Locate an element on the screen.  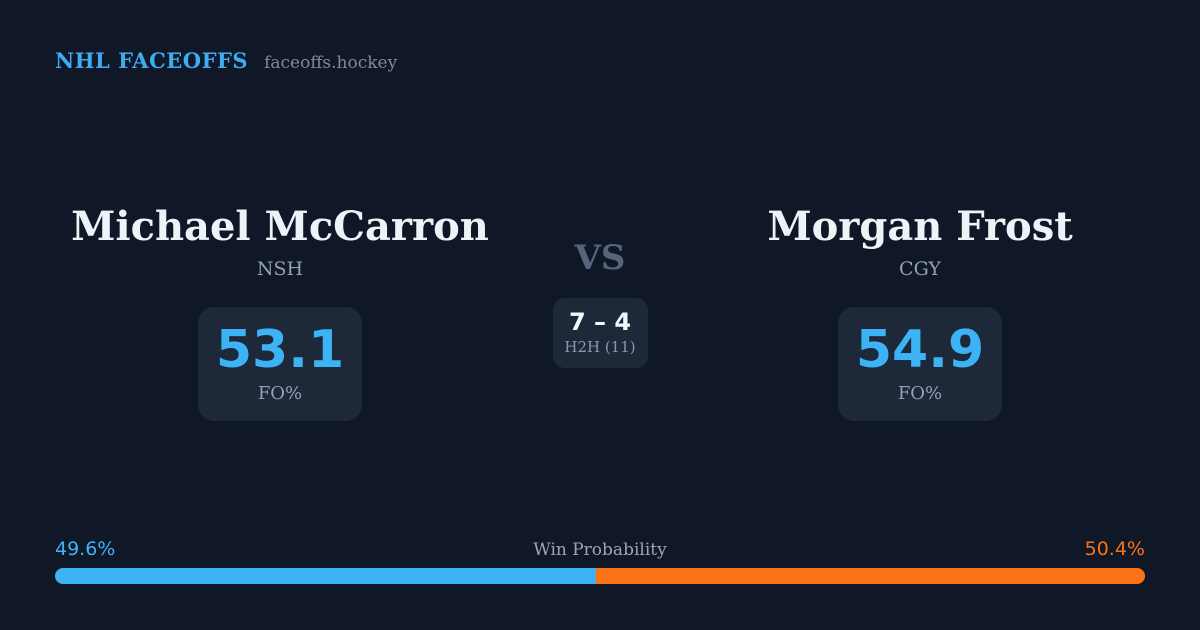
site-domain: faceoffs.hockey is located at coordinates (331, 63).